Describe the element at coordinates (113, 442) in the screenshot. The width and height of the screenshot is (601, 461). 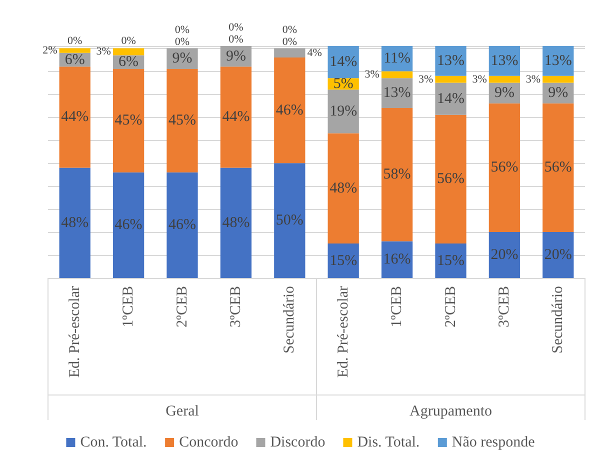
I see `legend-label: Con. Total.` at that location.